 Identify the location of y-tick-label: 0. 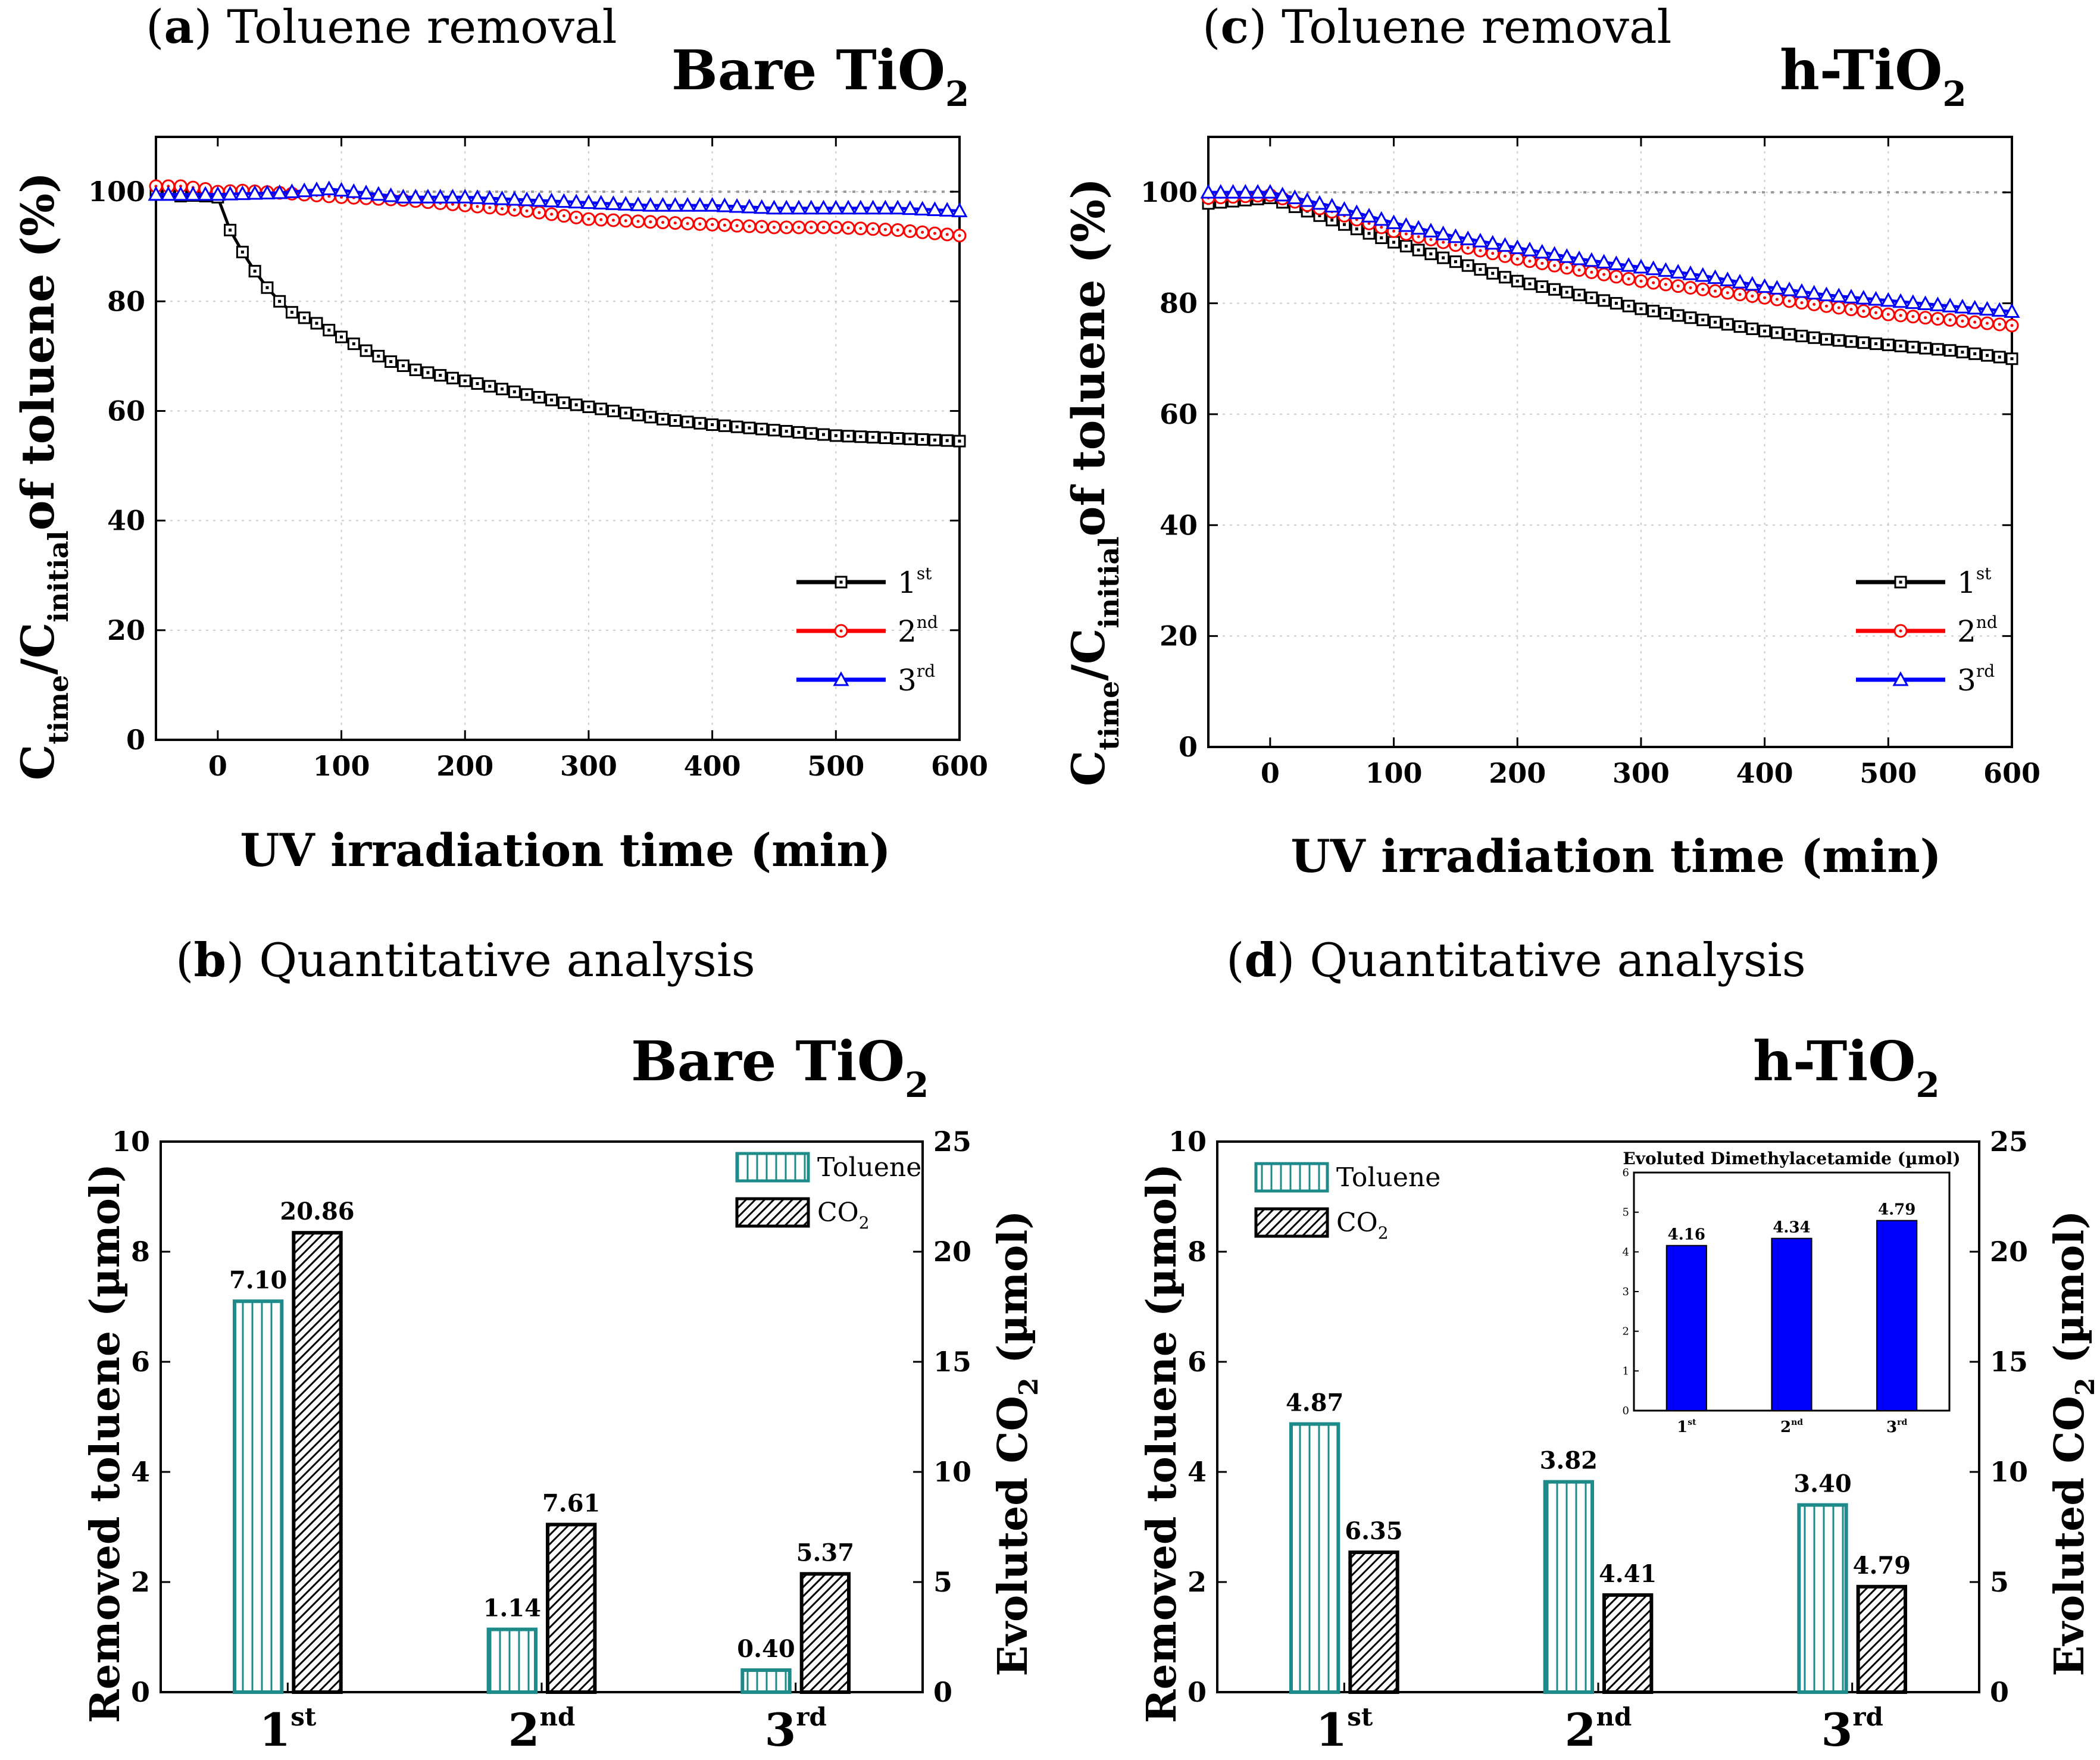
(140, 1692).